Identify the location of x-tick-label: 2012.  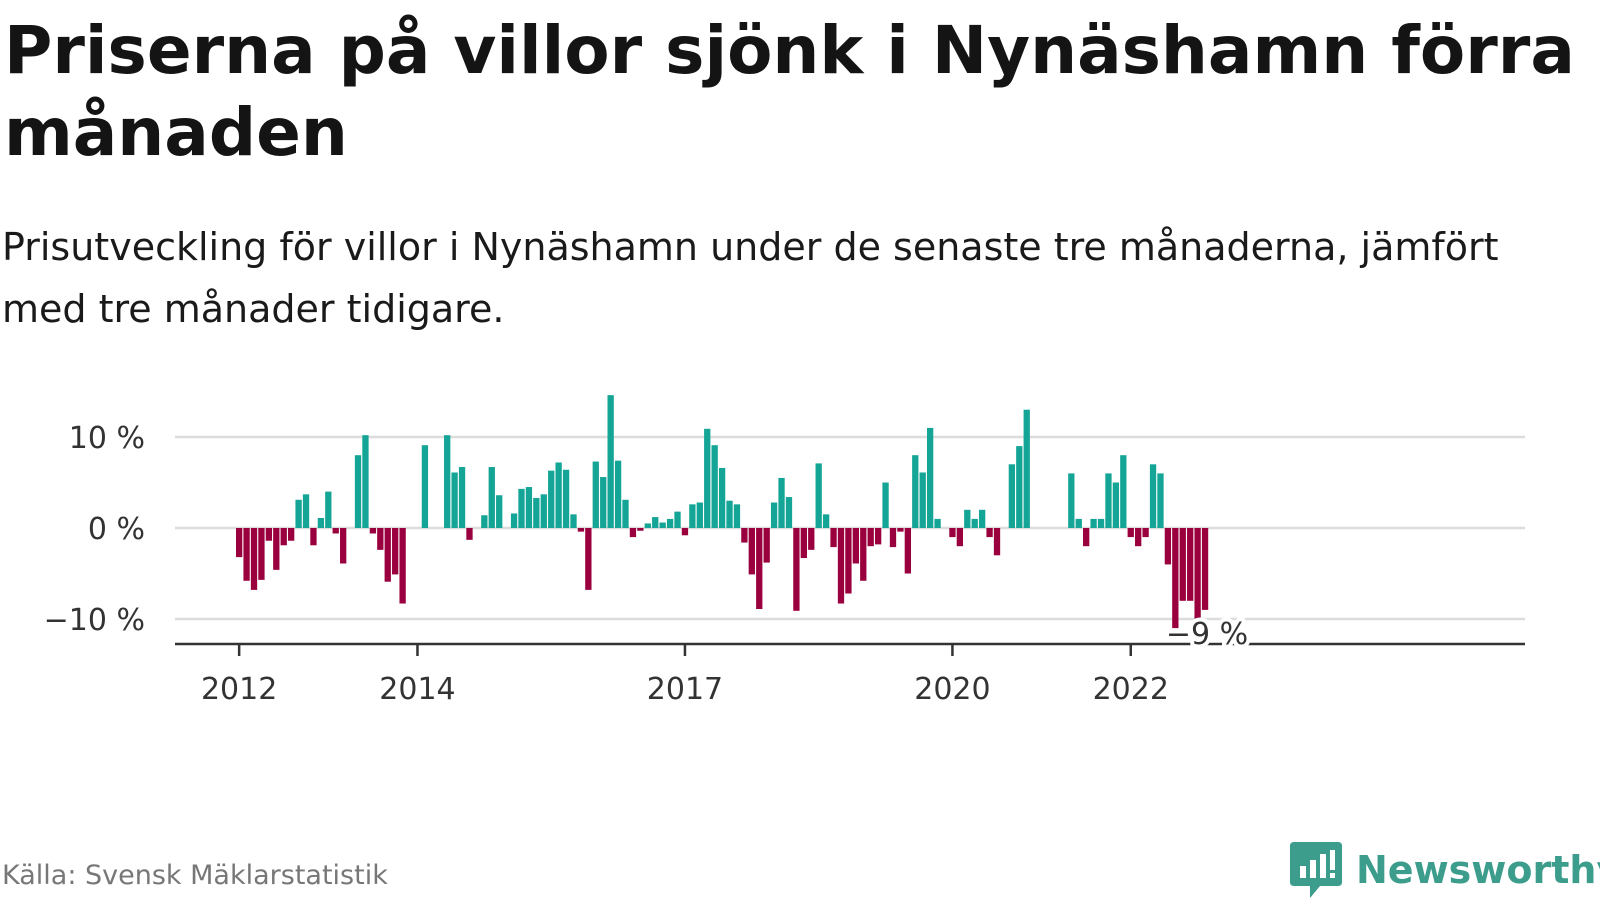
(239, 689).